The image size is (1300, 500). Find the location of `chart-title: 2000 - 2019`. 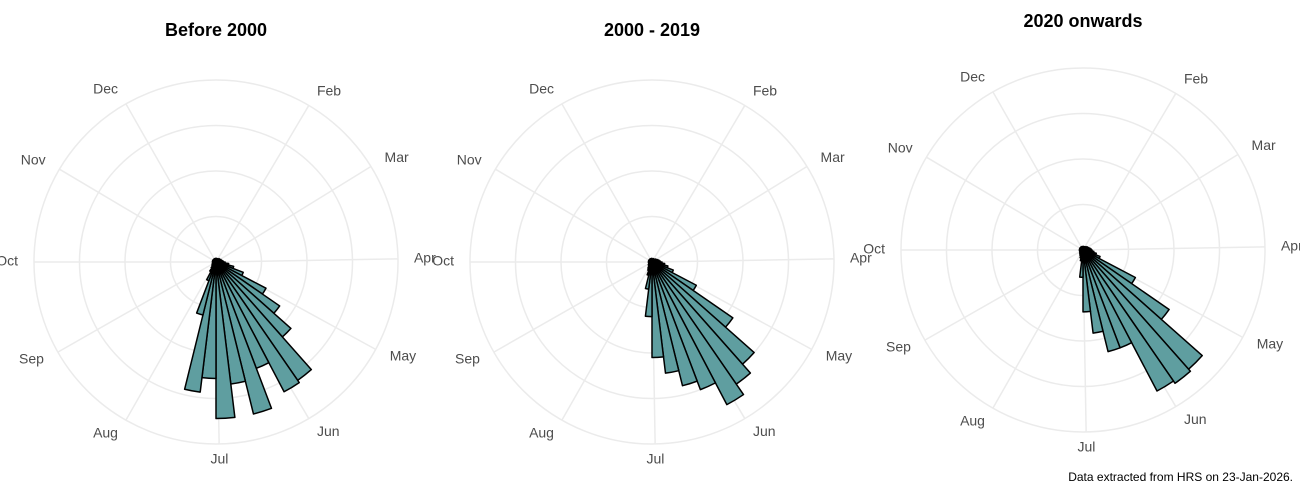

chart-title: 2000 - 2019 is located at coordinates (652, 30).